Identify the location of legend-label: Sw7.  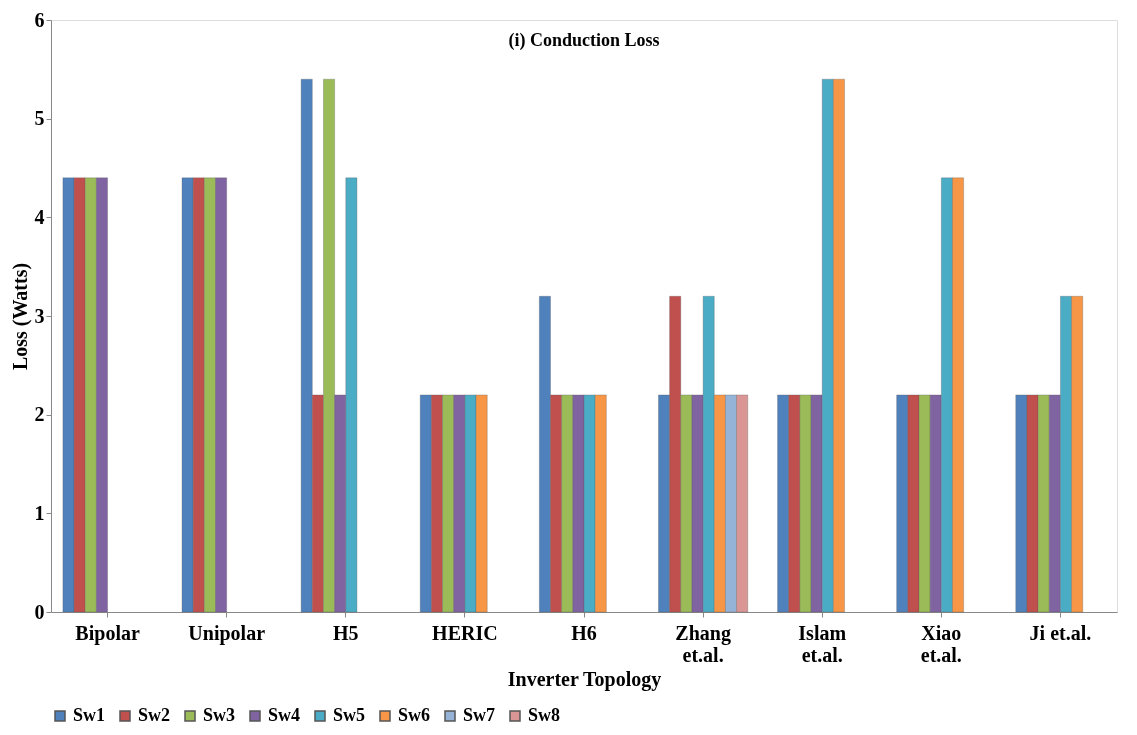
(479, 715).